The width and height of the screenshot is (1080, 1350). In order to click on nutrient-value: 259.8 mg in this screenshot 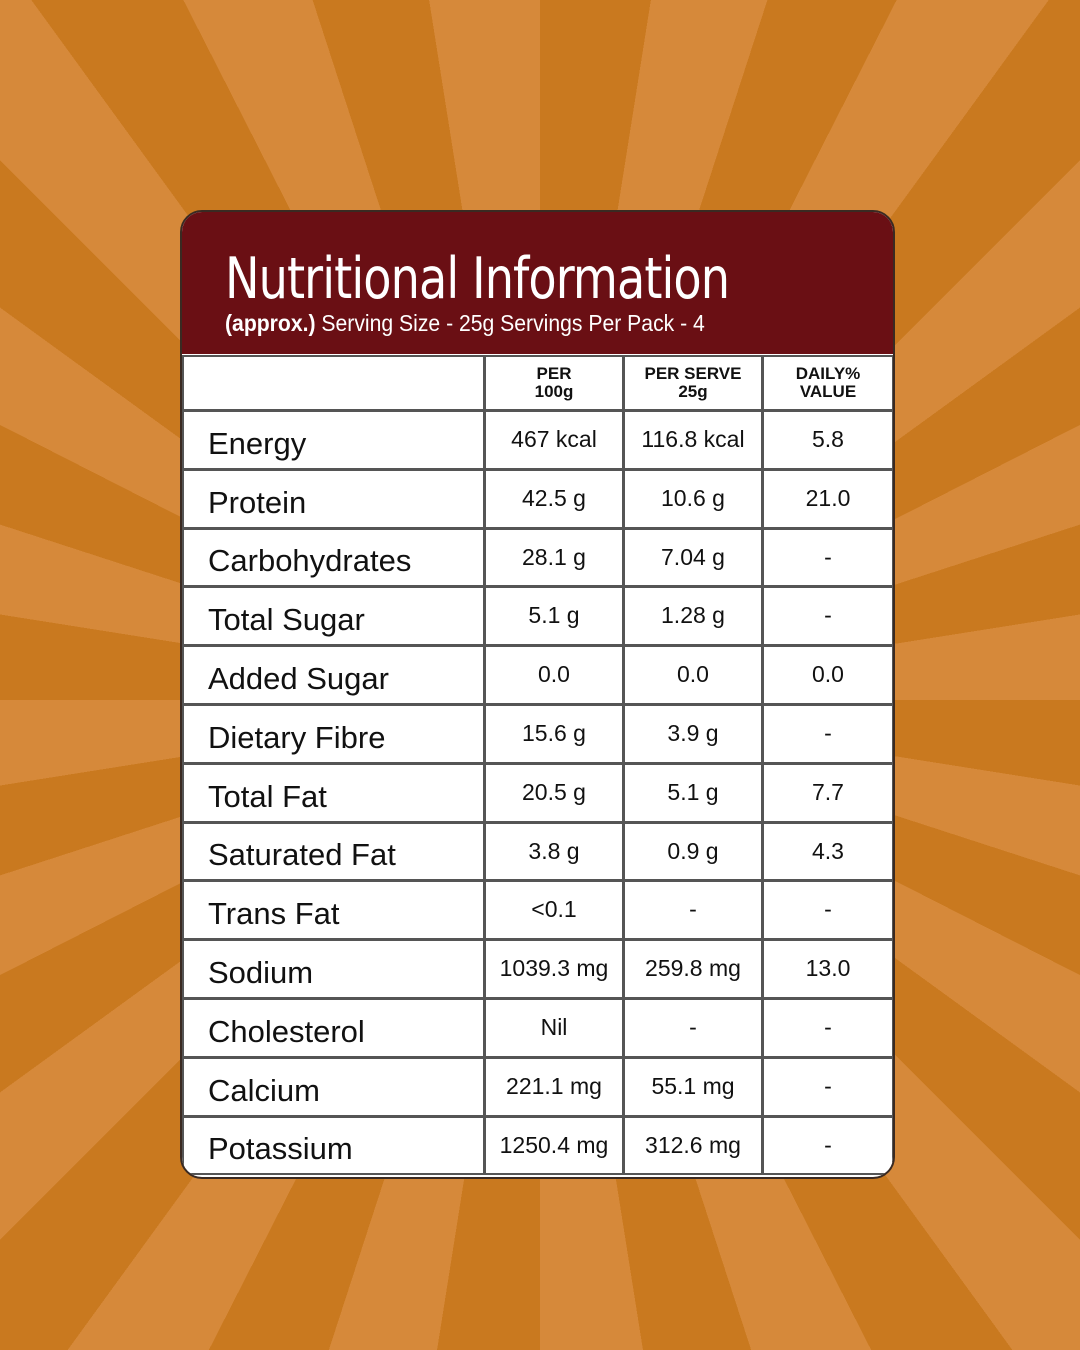, I will do `click(693, 969)`.